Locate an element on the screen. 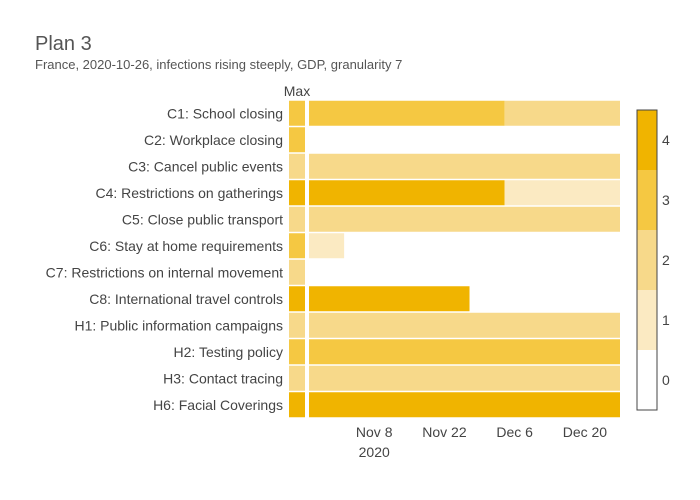 The width and height of the screenshot is (700, 500). x-tick-label: Nov 8 is located at coordinates (374, 432).